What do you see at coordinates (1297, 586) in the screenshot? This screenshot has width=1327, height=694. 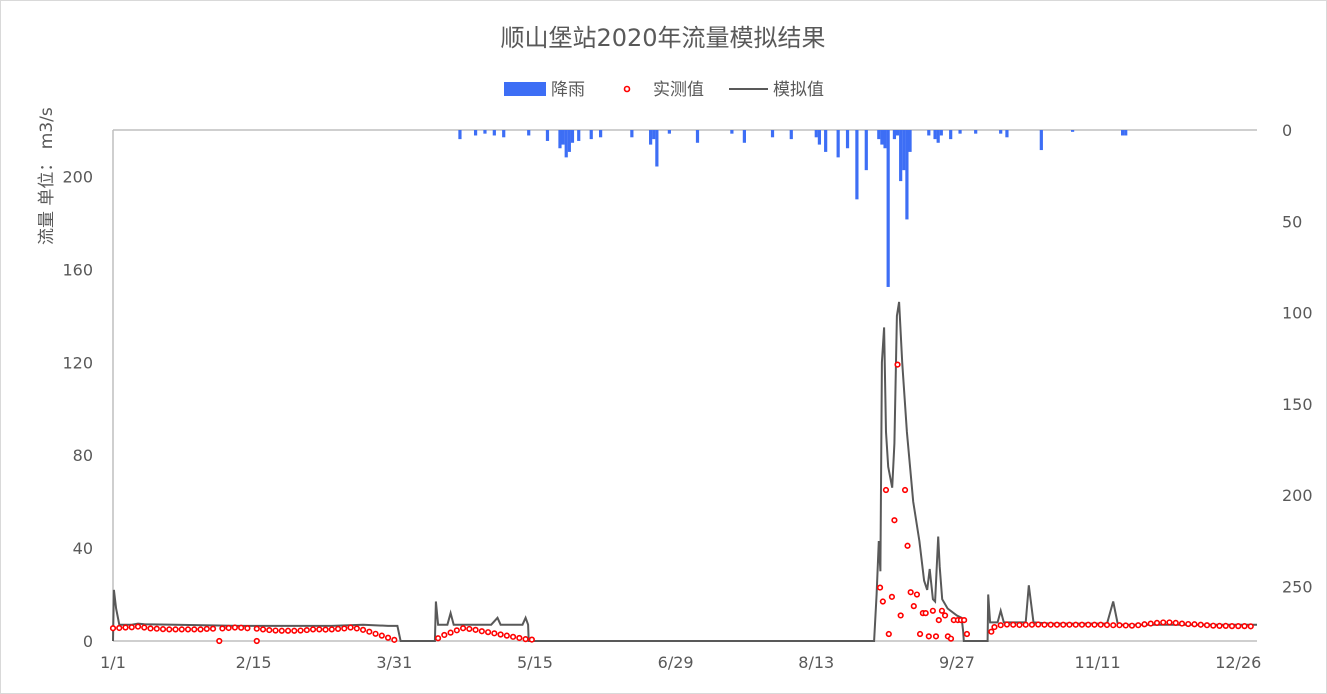 I see `y2-tick-label: 250` at bounding box center [1297, 586].